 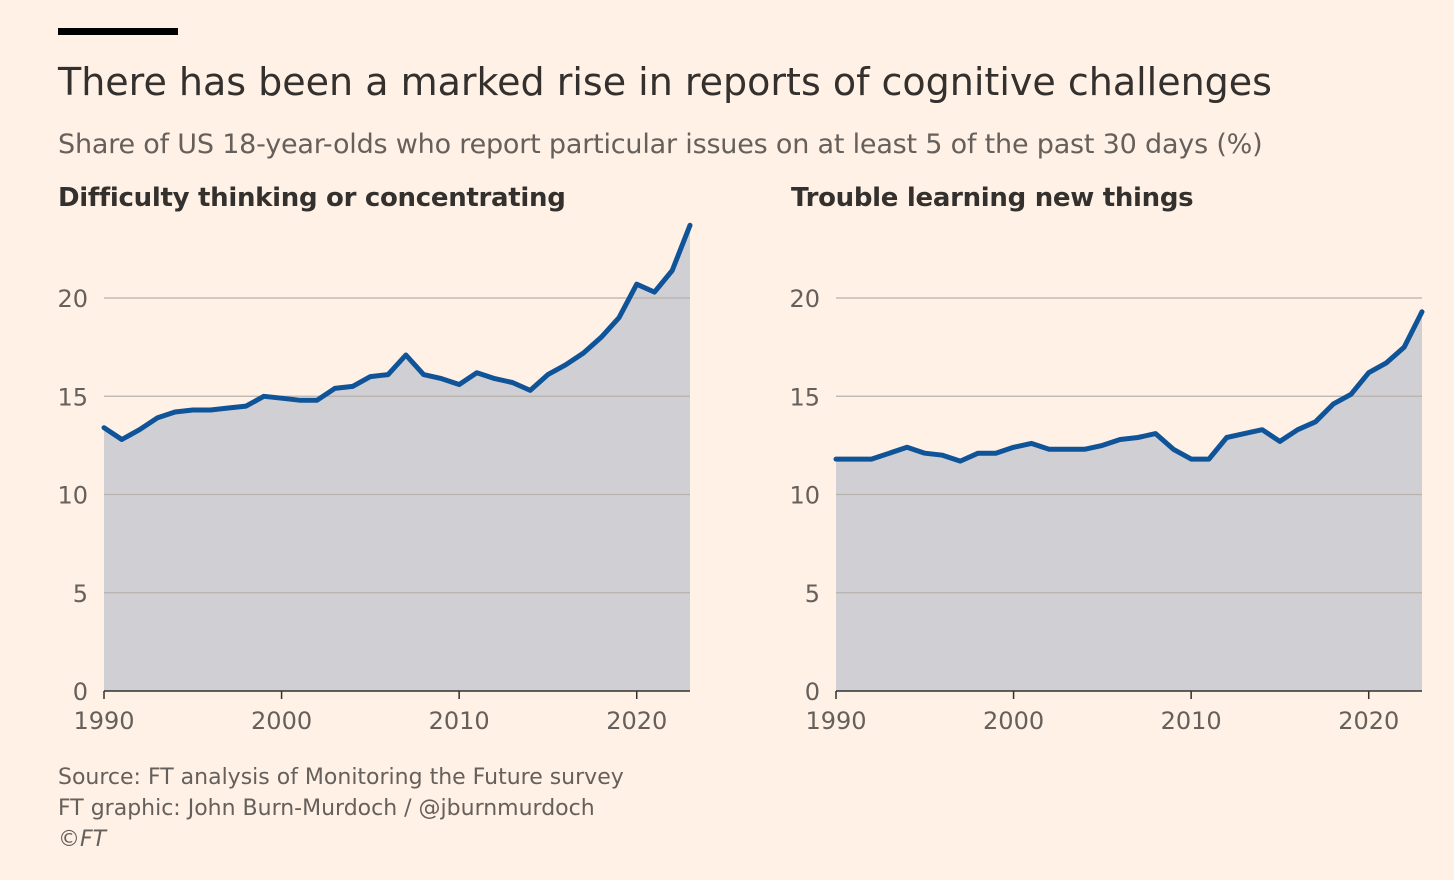 I want to click on series-line-thinking, so click(x=397, y=332).